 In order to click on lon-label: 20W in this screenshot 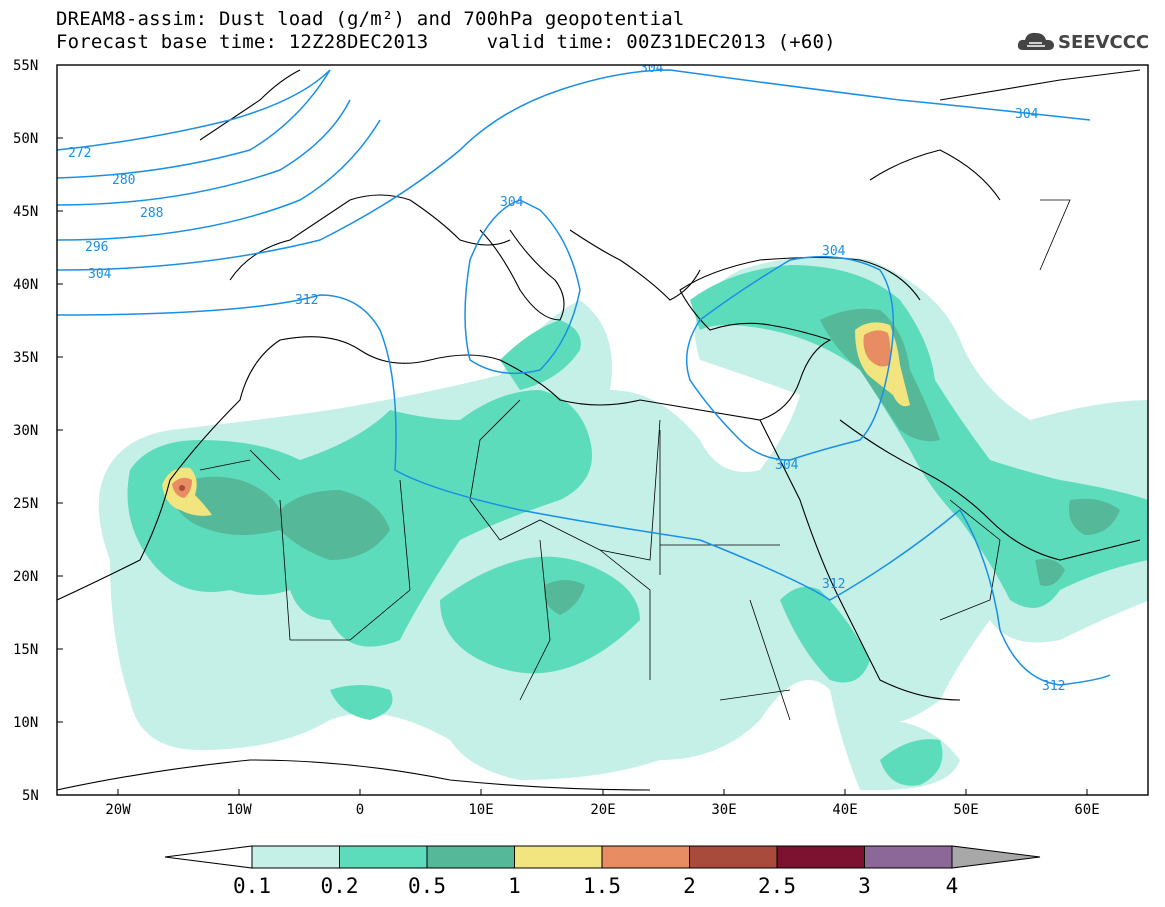, I will do `click(118, 810)`.